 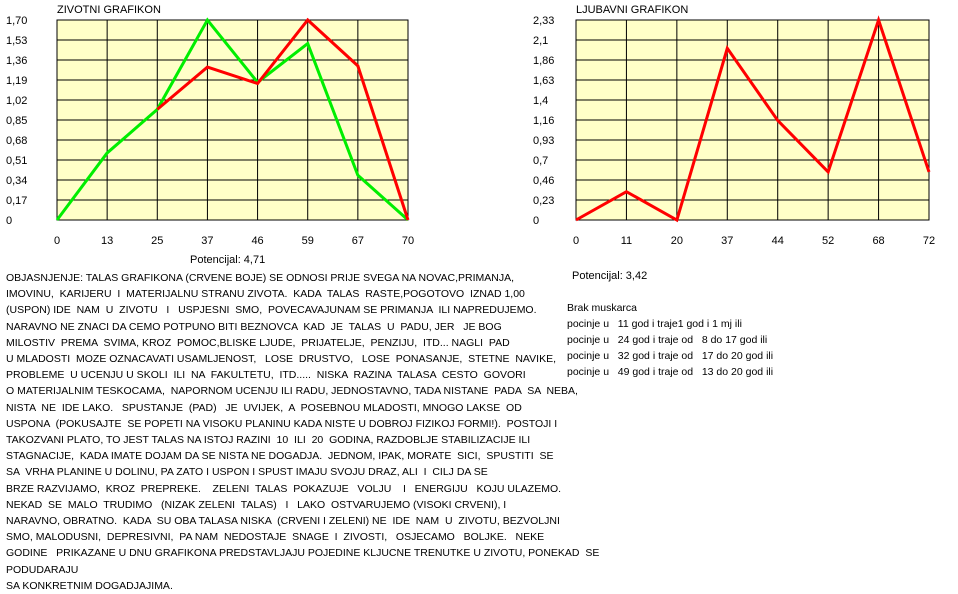 I want to click on chart2-xtick-label: 20, so click(x=677, y=241).